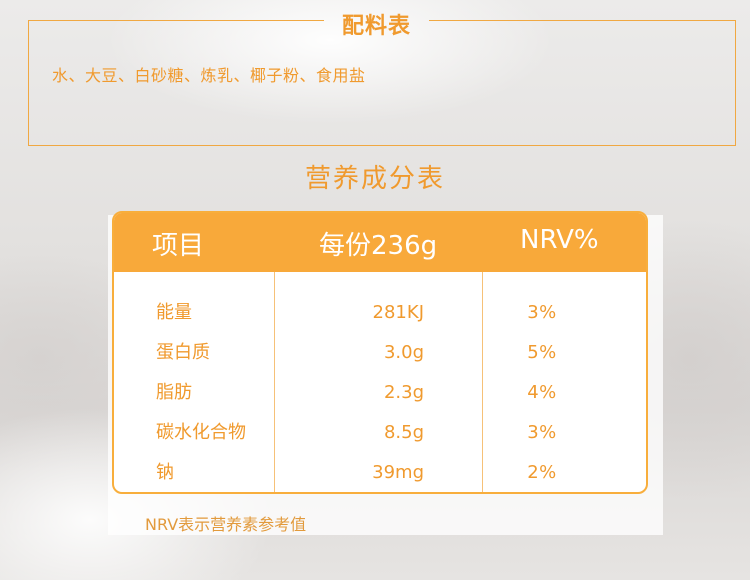 The image size is (750, 580). I want to click on table-row: 脂肪 2.3g 4%, so click(380, 393).